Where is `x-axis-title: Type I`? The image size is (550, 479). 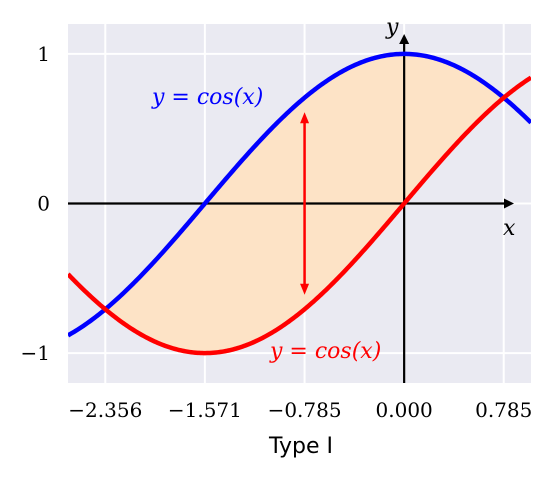 x-axis-title: Type I is located at coordinates (300, 446).